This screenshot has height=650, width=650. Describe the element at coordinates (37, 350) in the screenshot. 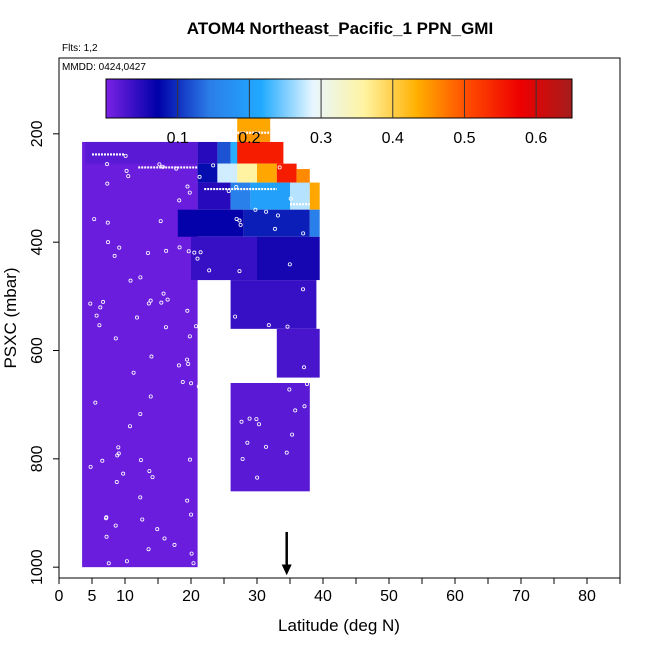

I see `y-tick-label: 600` at that location.